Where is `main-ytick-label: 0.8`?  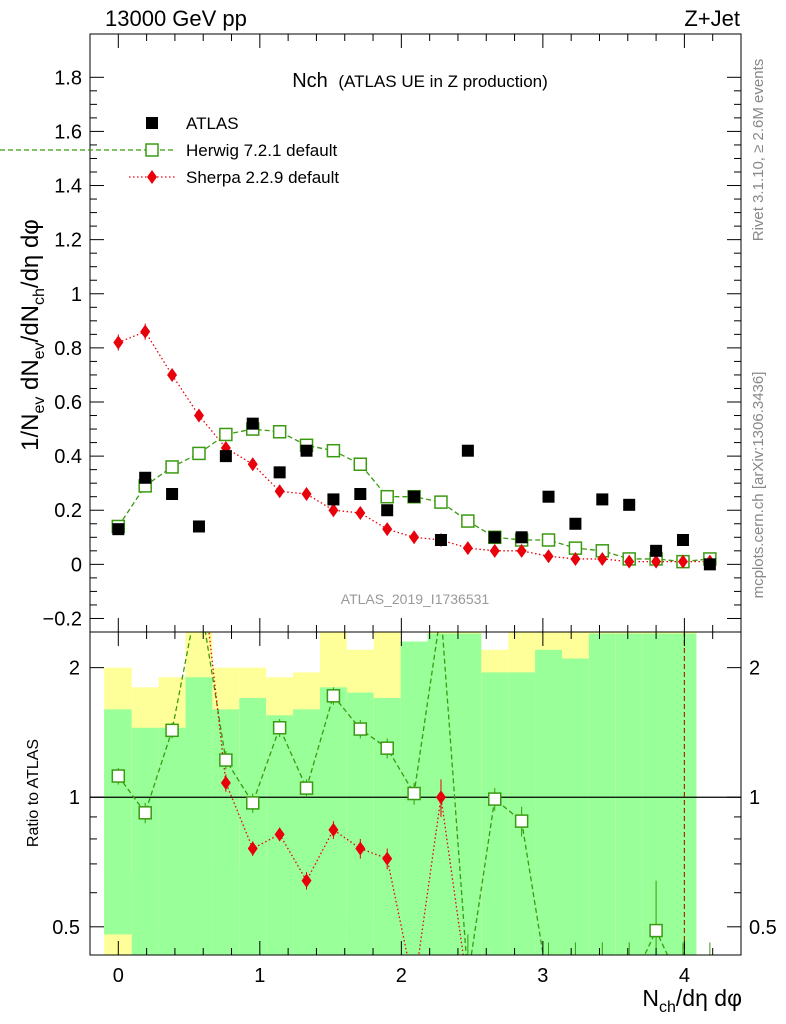 main-ytick-label: 0.8 is located at coordinates (68, 349).